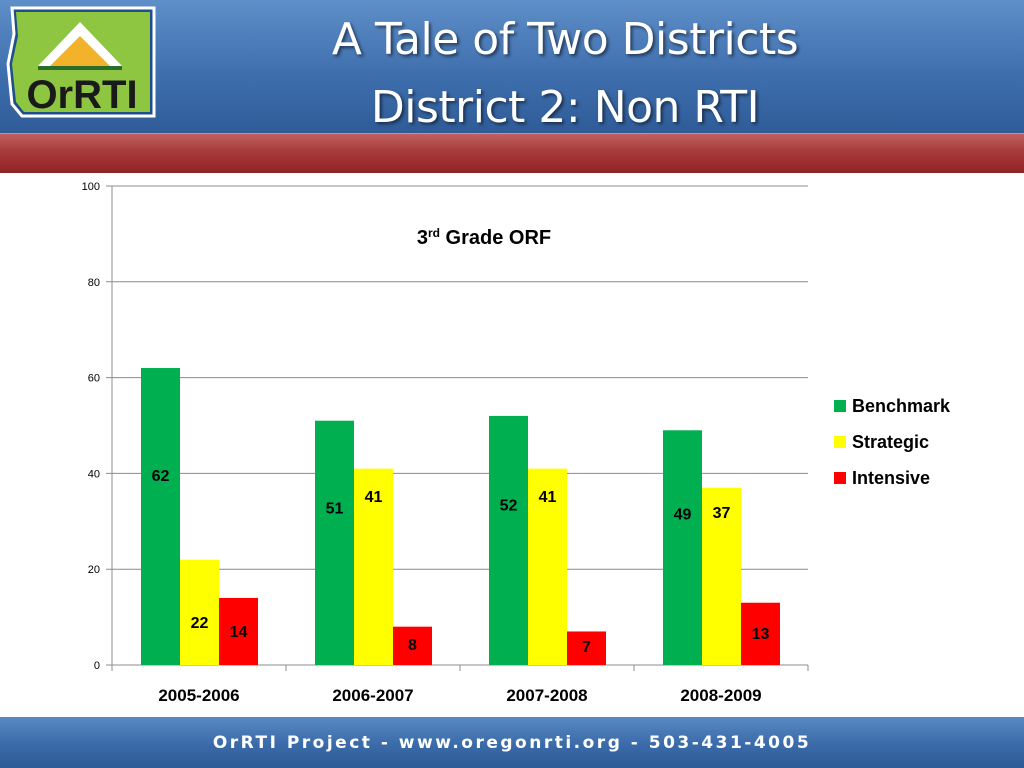  I want to click on data-label: 7, so click(586, 647).